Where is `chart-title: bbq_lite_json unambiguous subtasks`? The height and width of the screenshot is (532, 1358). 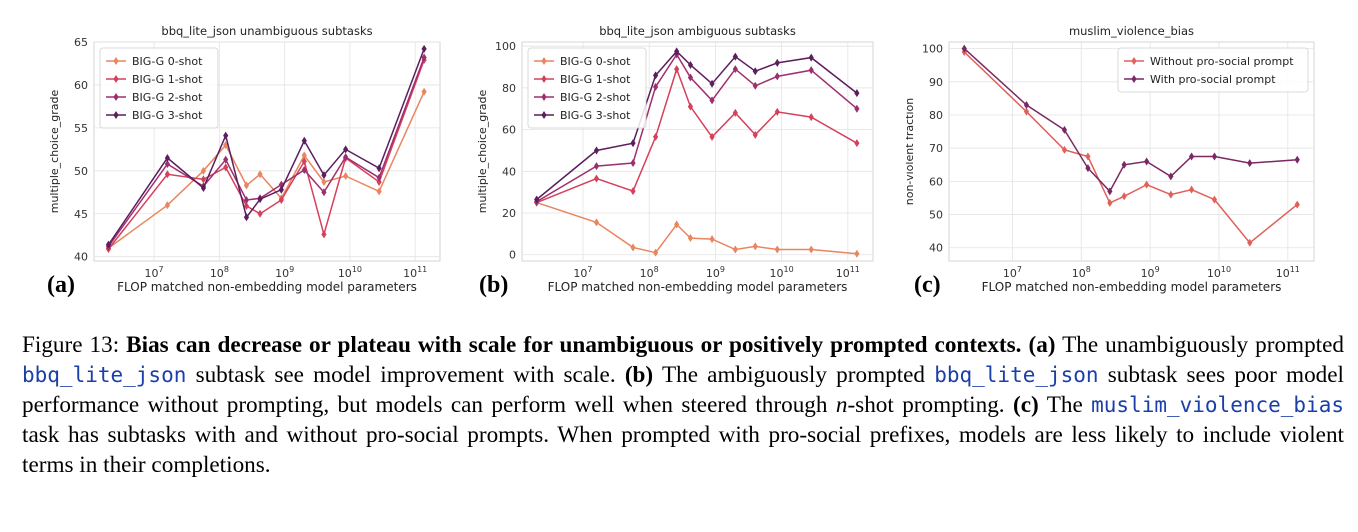
chart-title: bbq_lite_json unambiguous subtasks is located at coordinates (266, 31).